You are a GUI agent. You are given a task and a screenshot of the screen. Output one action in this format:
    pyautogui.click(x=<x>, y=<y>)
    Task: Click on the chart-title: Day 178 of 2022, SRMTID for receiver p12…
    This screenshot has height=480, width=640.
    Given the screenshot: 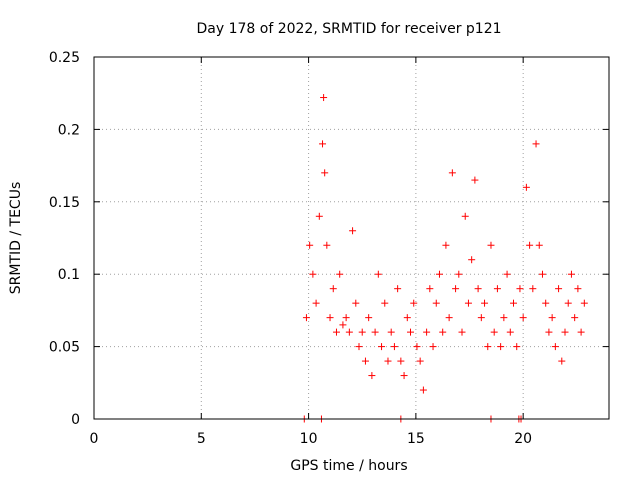 What is the action you would take?
    pyautogui.click(x=348, y=29)
    